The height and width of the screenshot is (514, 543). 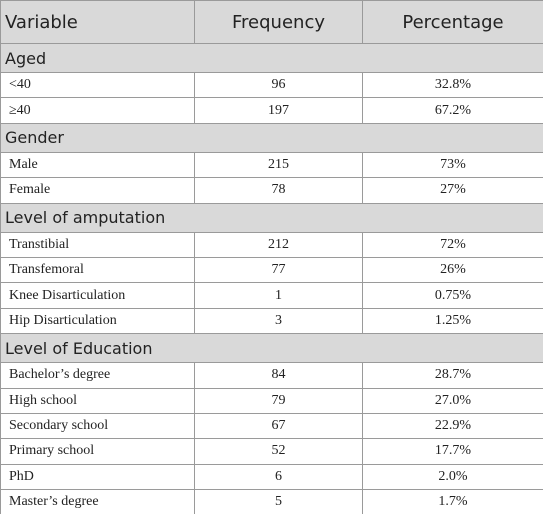 I want to click on row-label: Transfemoral, so click(x=97, y=270).